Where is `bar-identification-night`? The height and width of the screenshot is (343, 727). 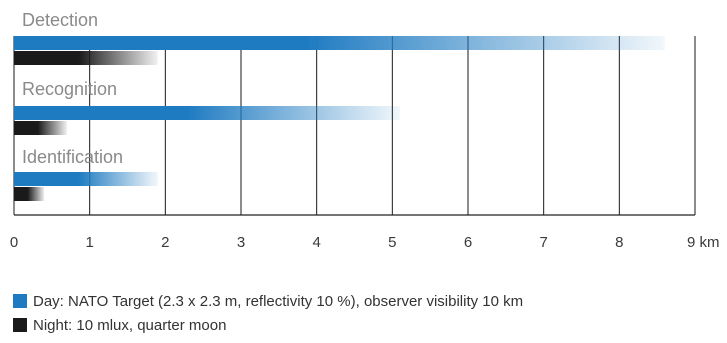
bar-identification-night is located at coordinates (29, 194).